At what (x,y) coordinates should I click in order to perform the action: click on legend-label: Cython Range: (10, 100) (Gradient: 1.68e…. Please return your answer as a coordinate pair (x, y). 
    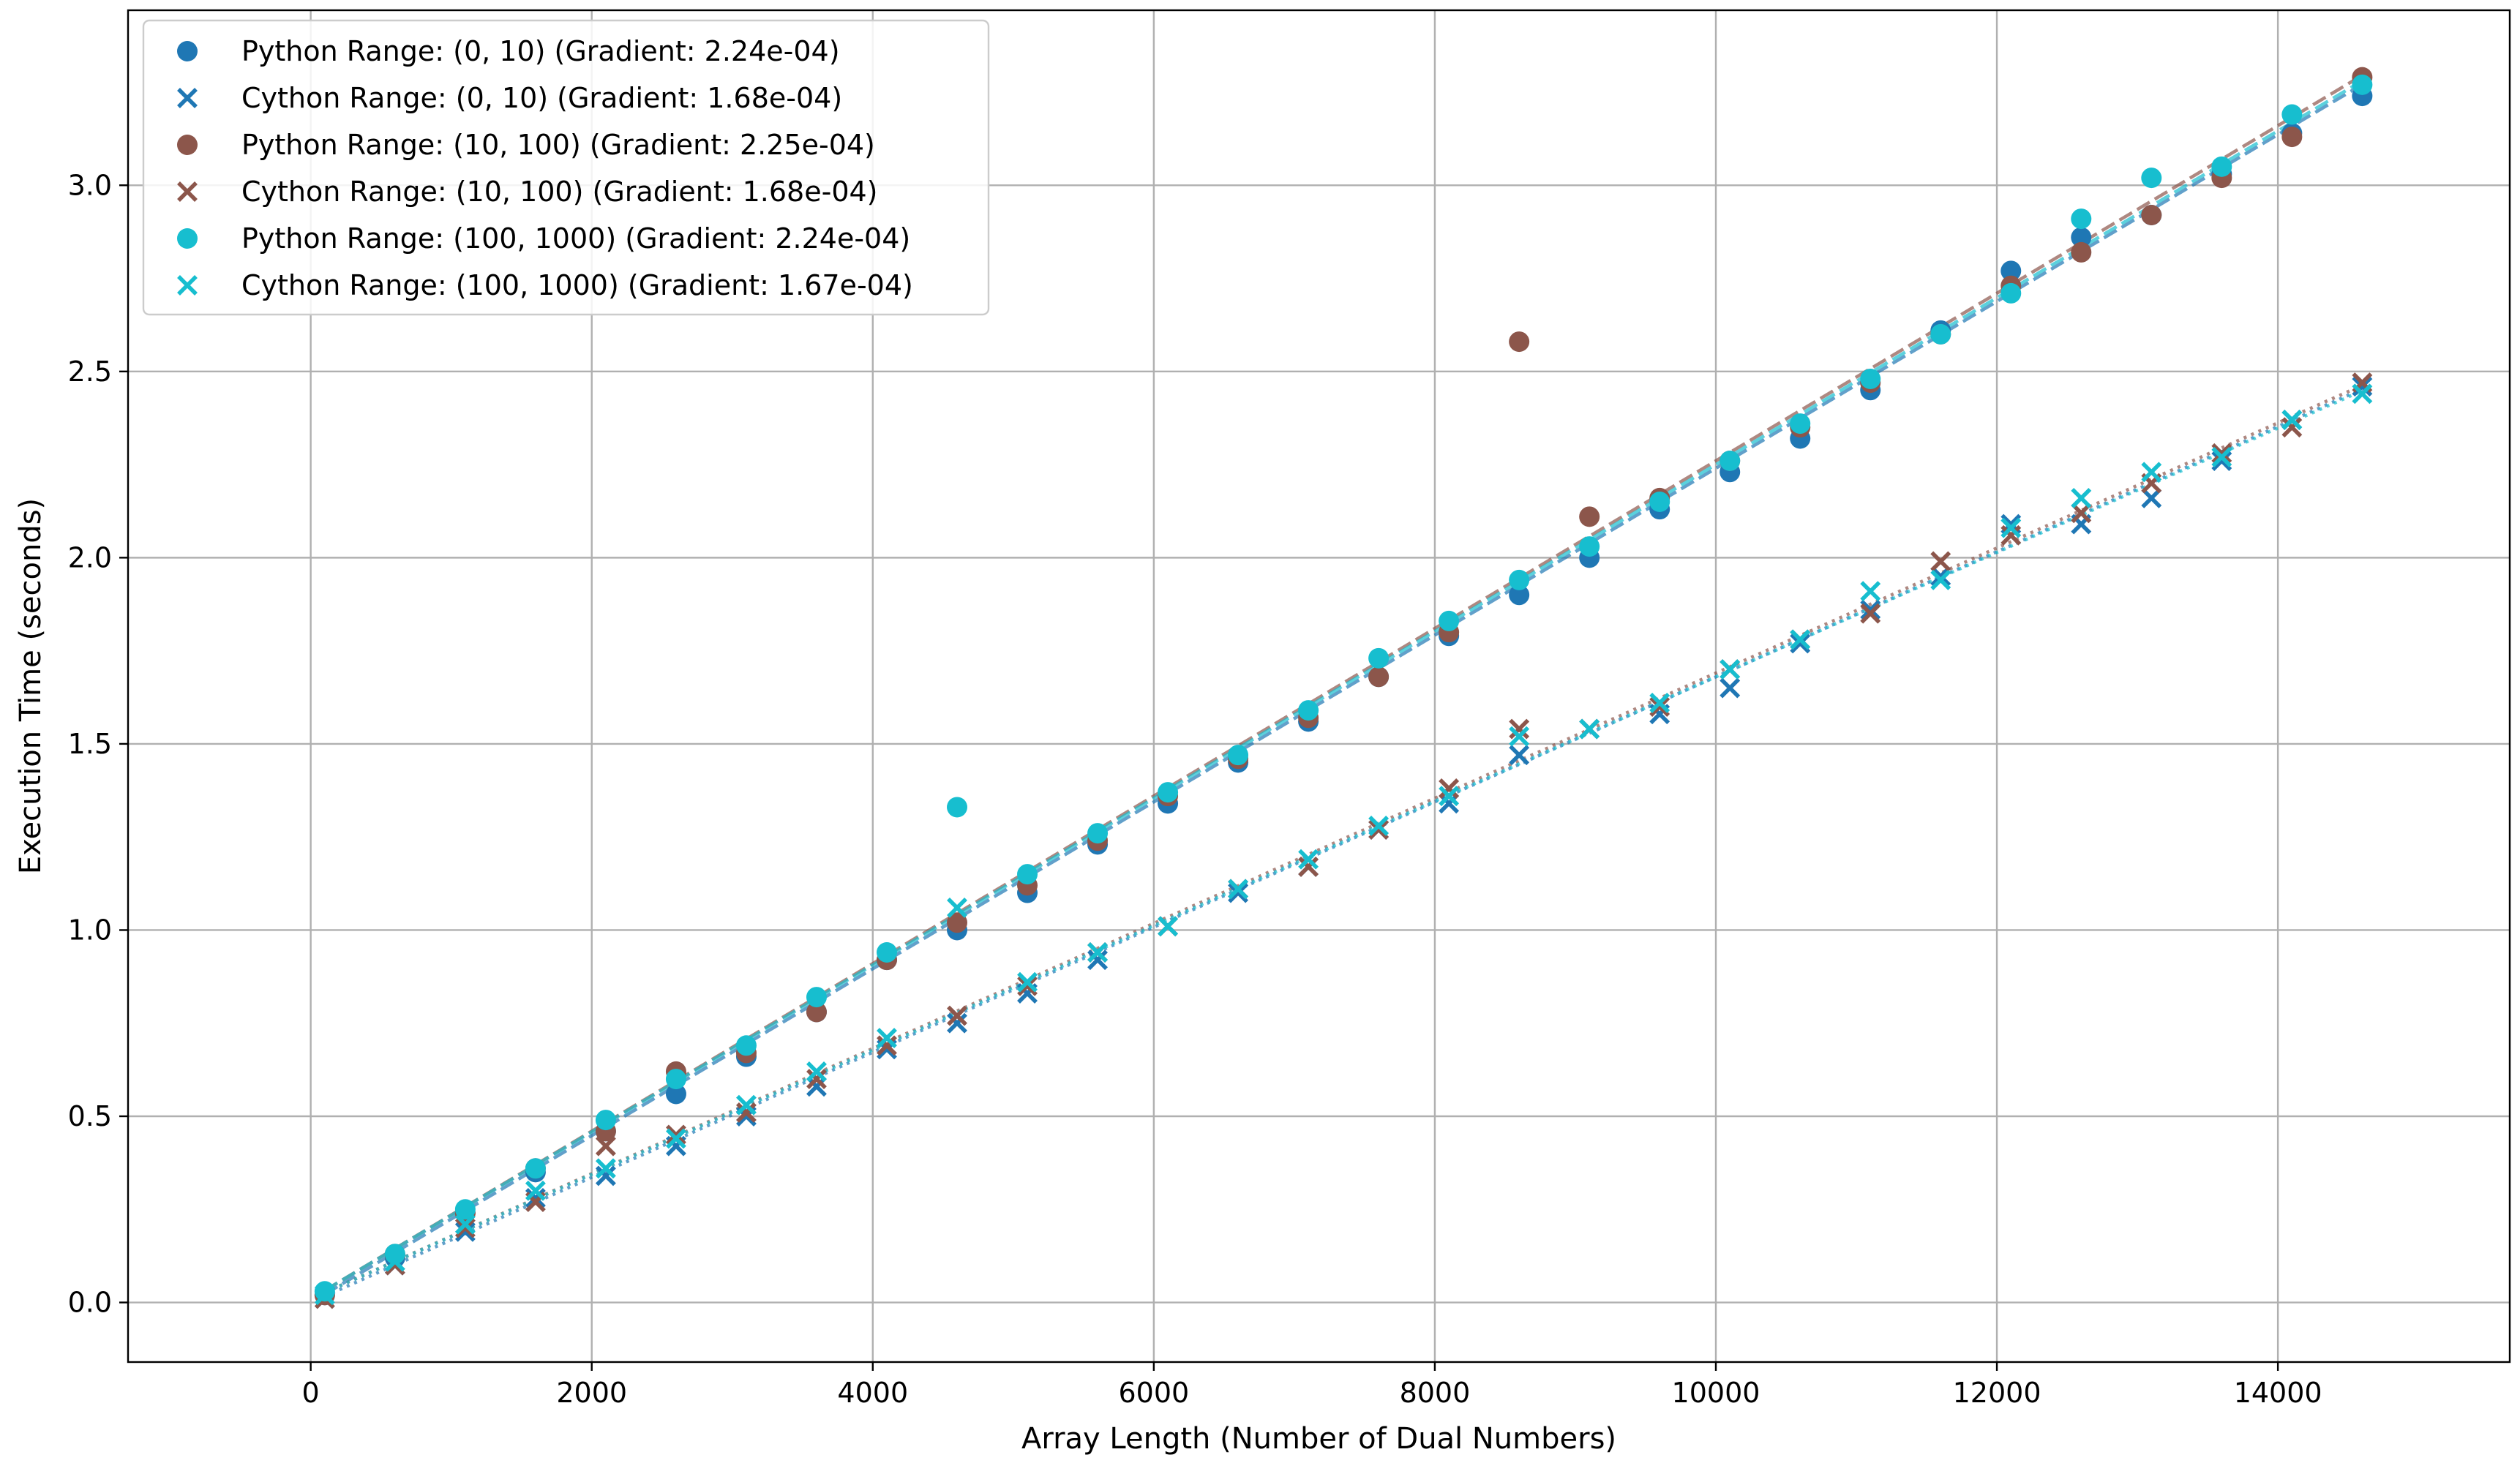
    Looking at the image, I should click on (559, 192).